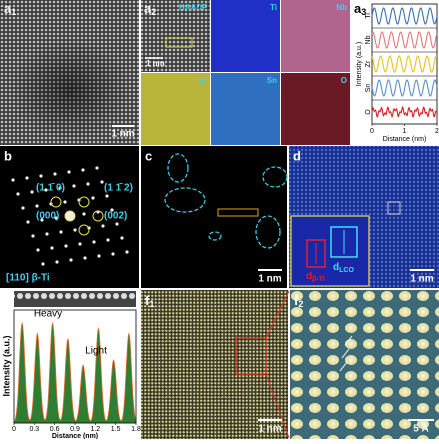 The width and height of the screenshot is (439, 444). I want to click on x-tick-label: 1, so click(405, 131).